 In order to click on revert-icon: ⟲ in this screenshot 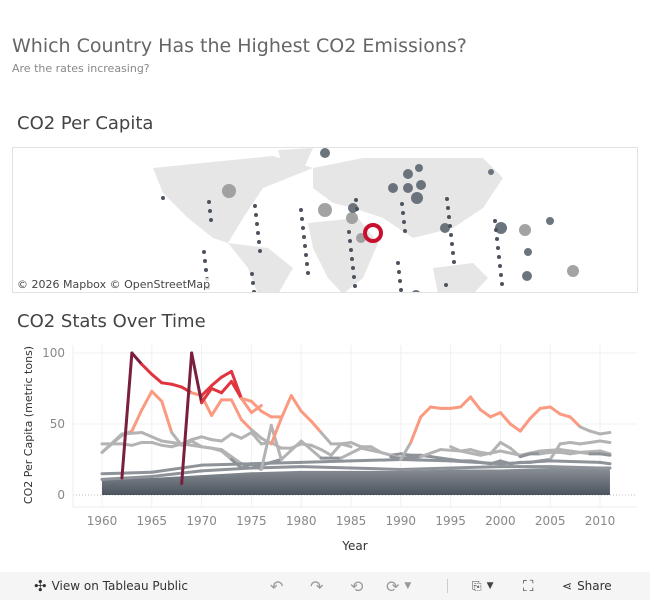, I will do `click(357, 586)`.